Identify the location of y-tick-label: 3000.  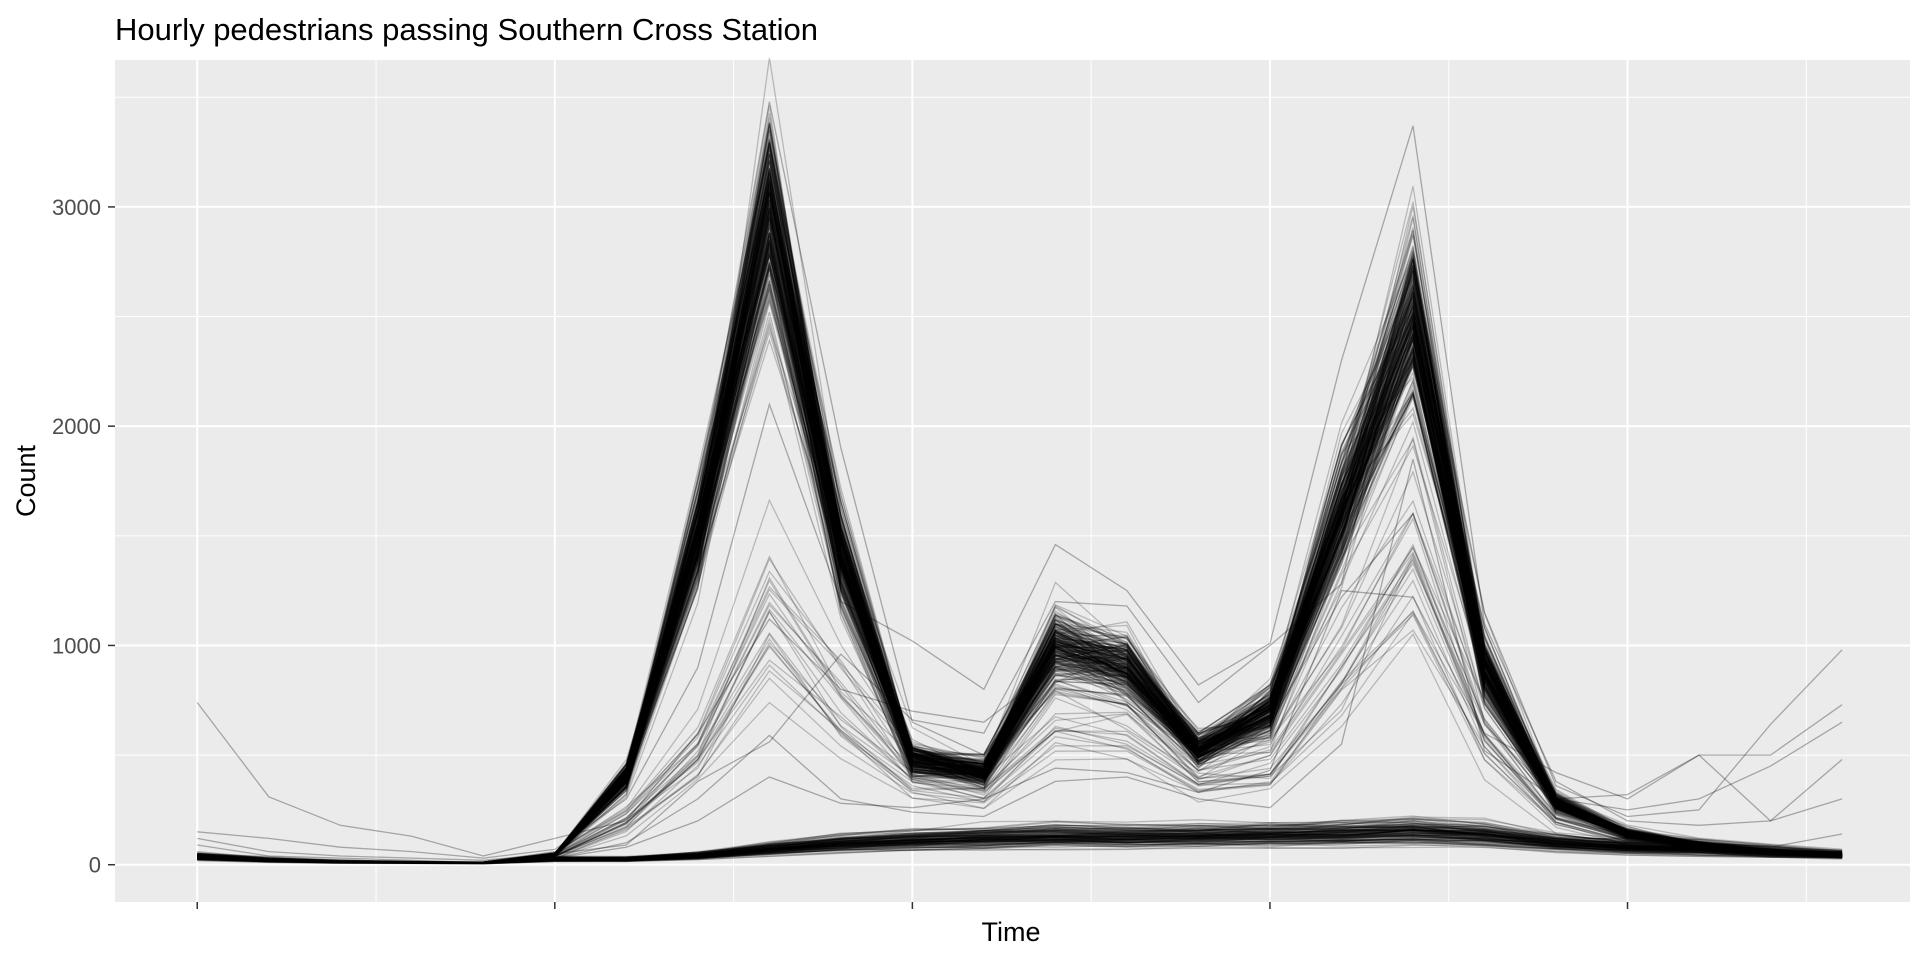
(76, 207).